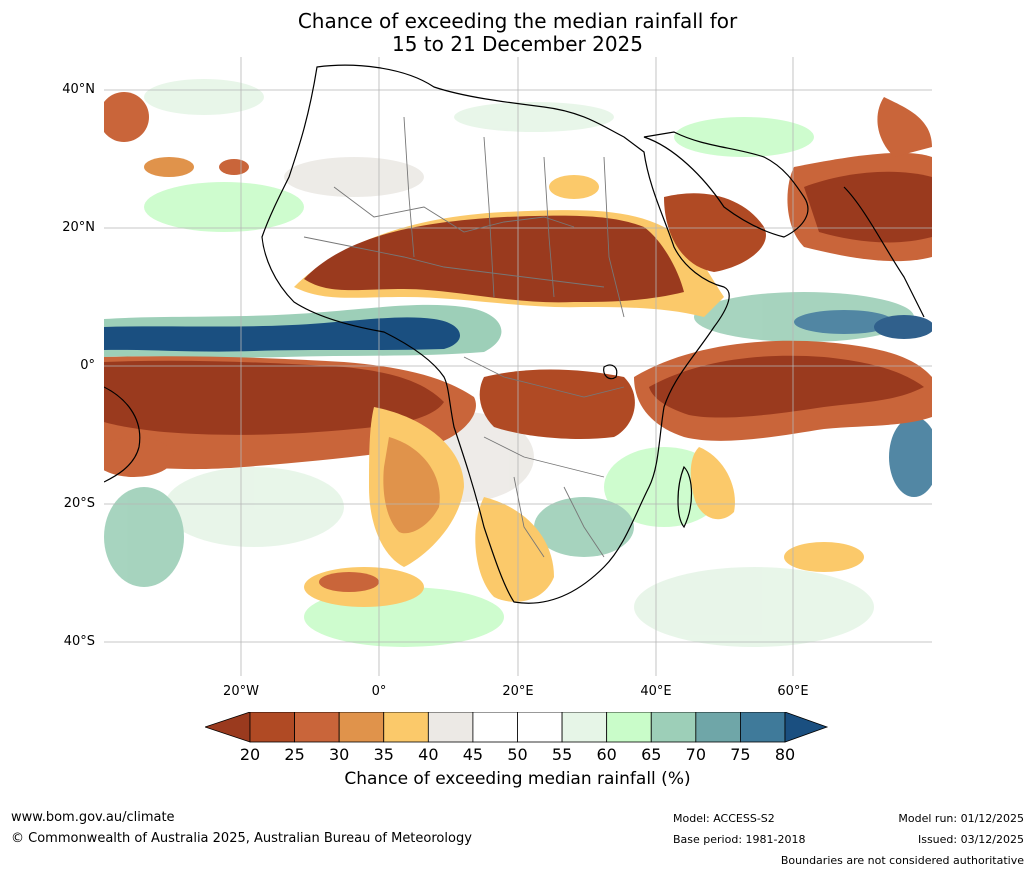  I want to click on lon-label-0: 0°, so click(379, 691).